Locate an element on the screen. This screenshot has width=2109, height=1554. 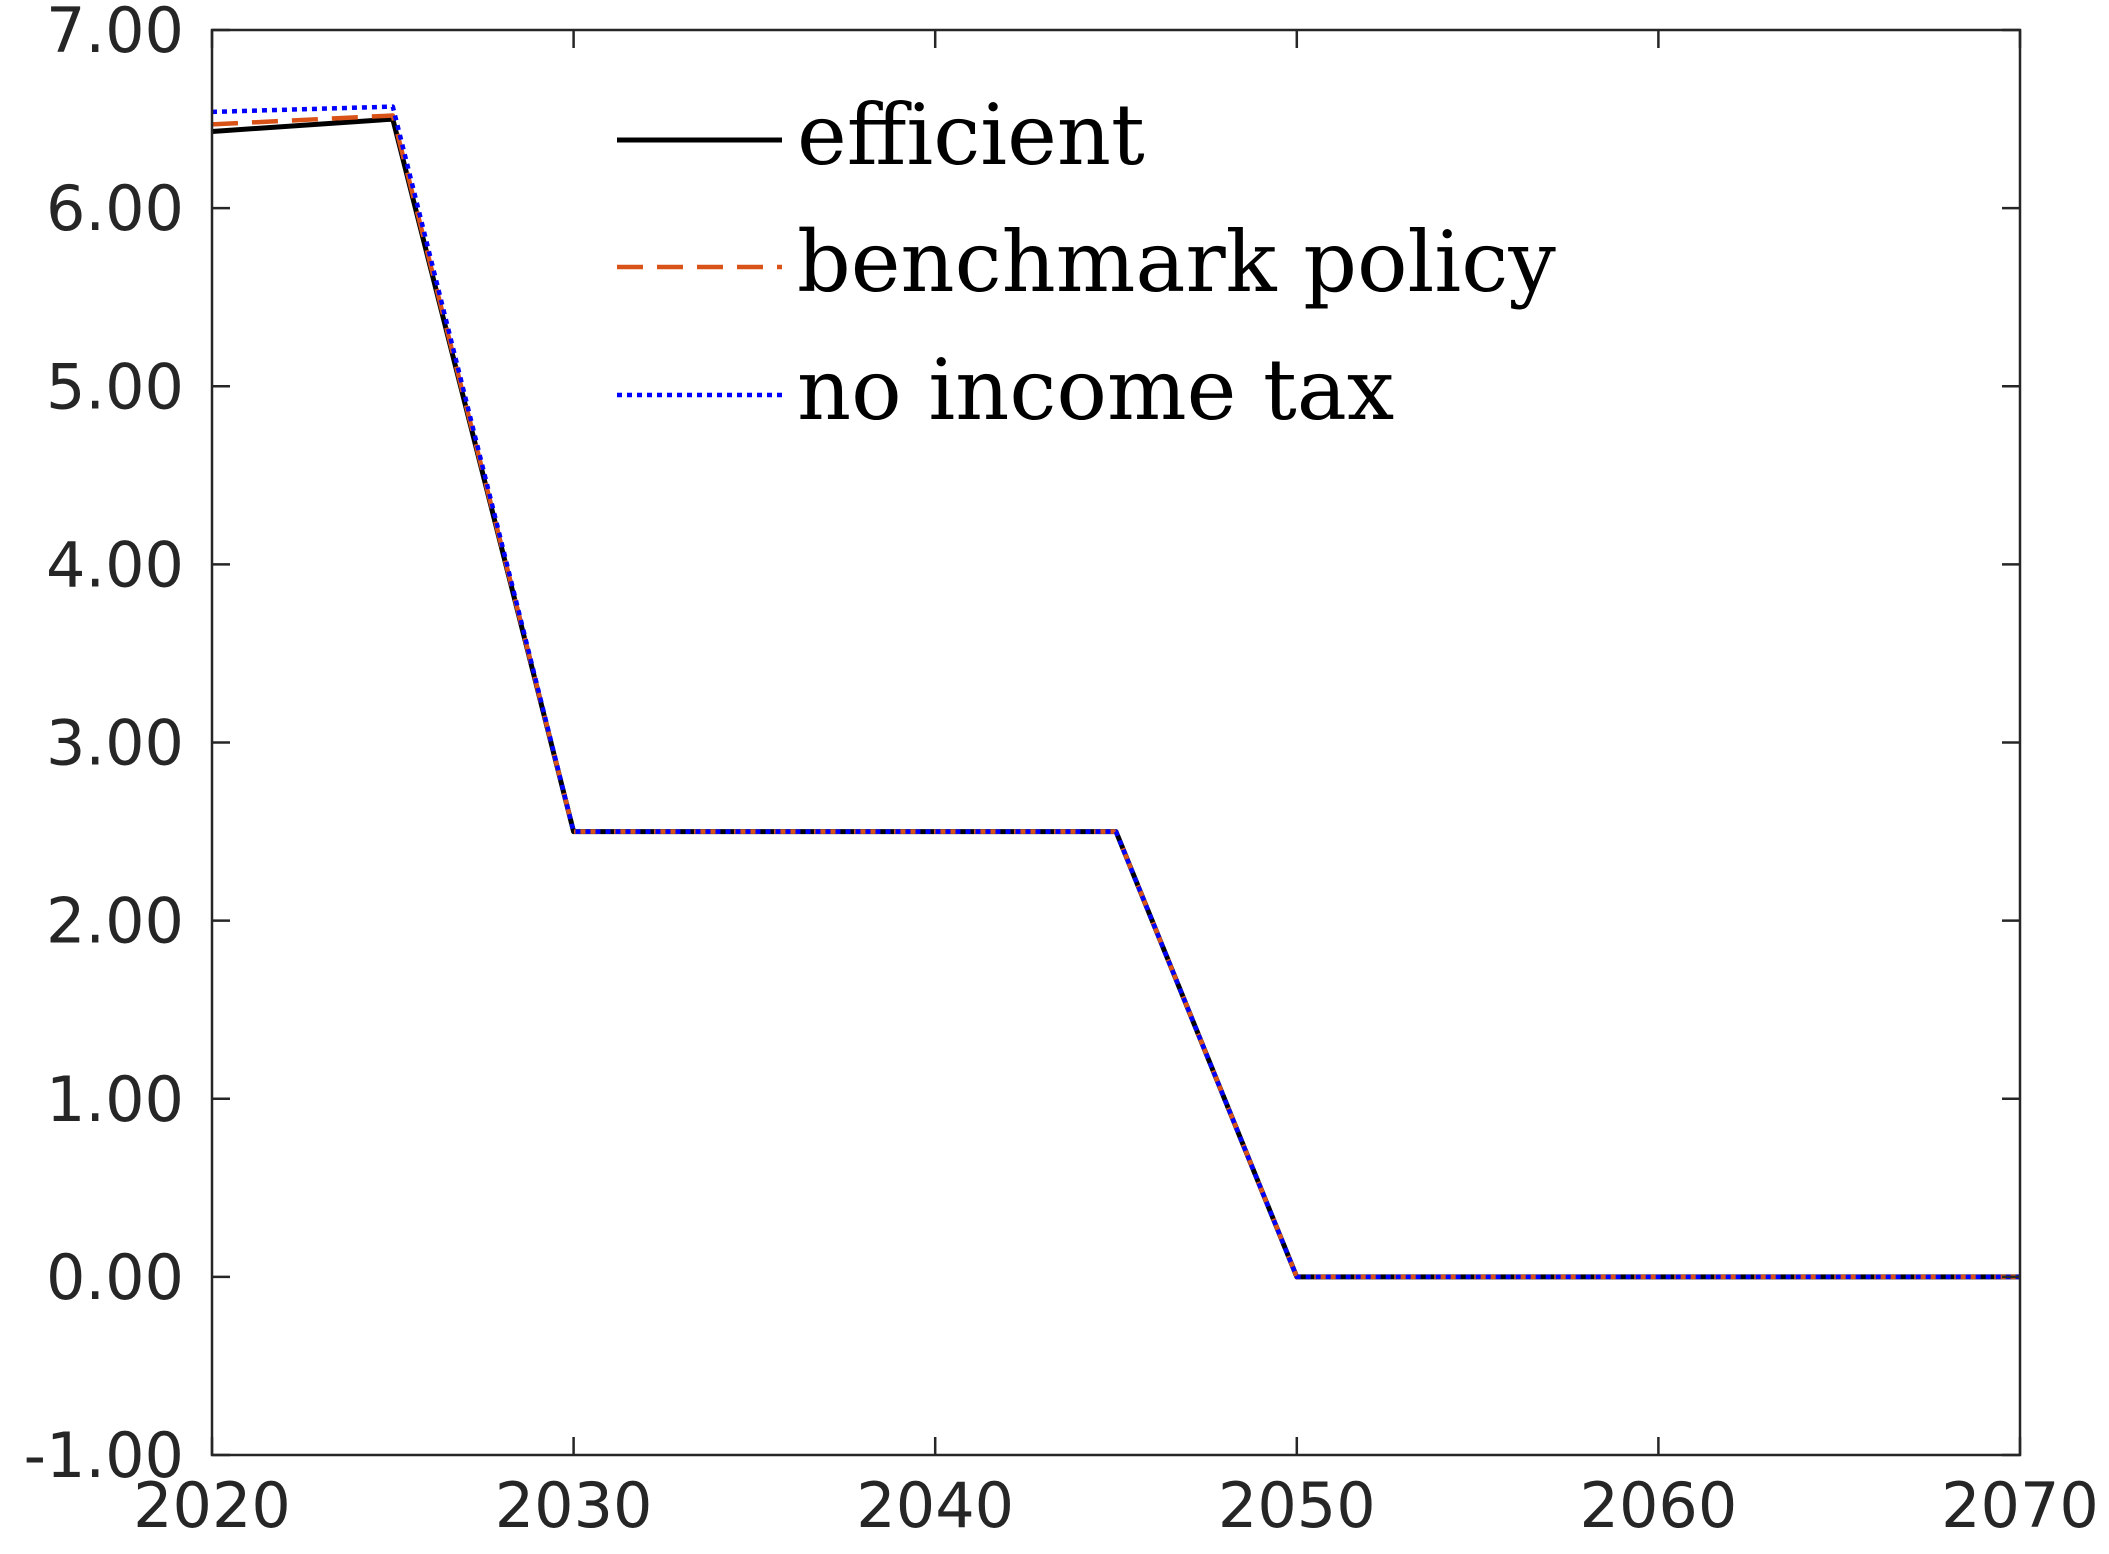
legend-label-no-income-tax: no income tax is located at coordinates (1095, 390).